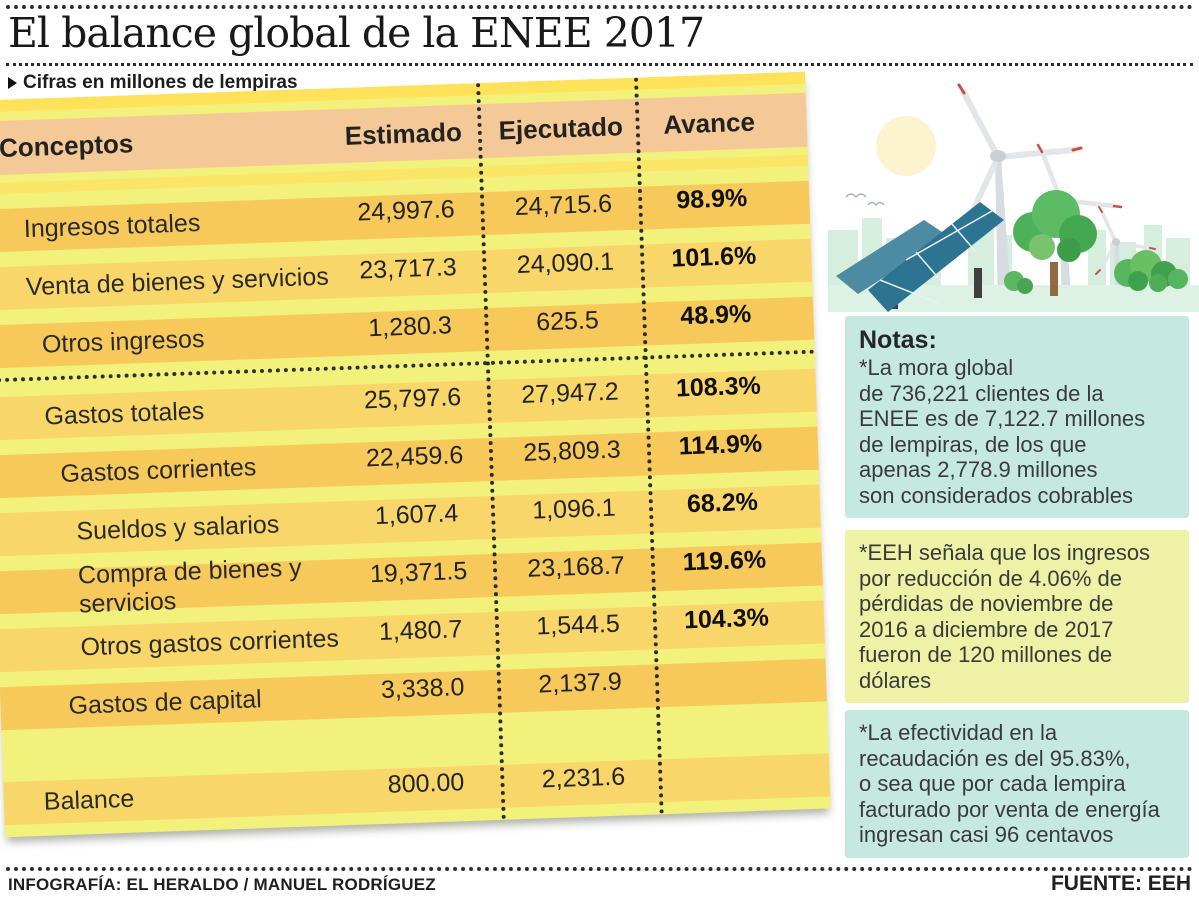 This screenshot has height=900, width=1199. I want to click on row-avance: 108.3%, so click(718, 387).